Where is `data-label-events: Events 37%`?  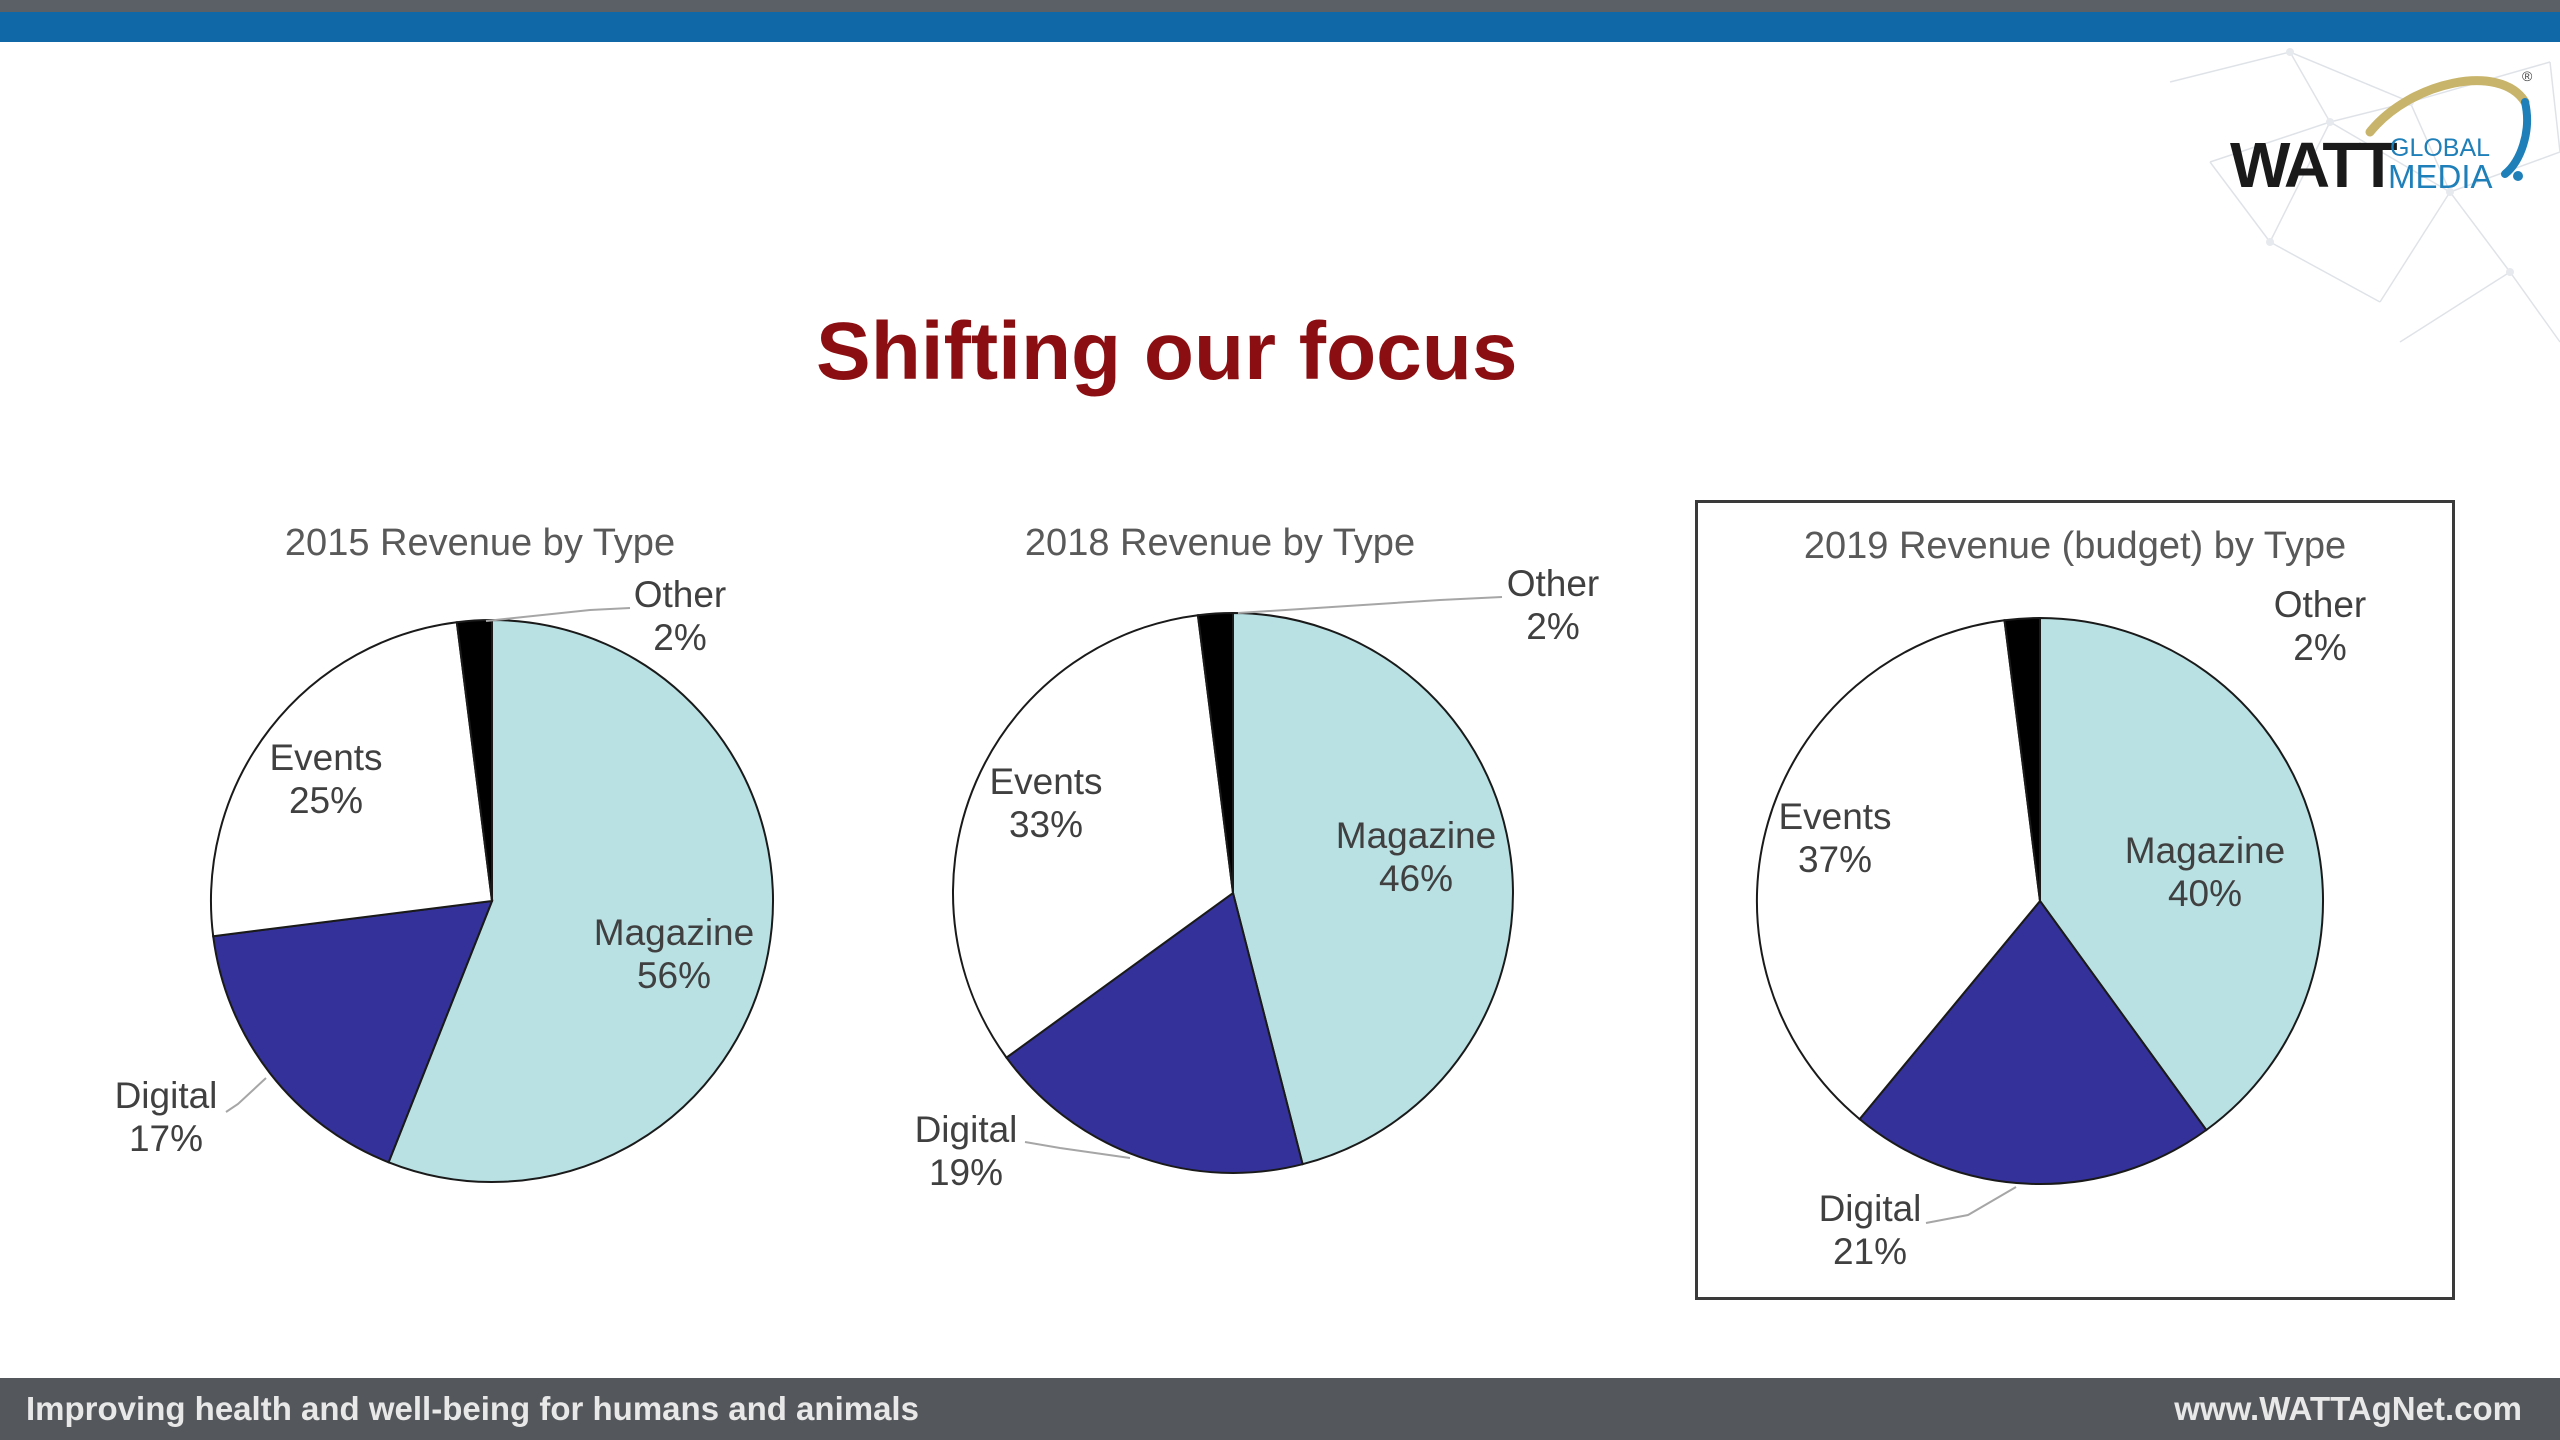
data-label-events: Events 37% is located at coordinates (1834, 838).